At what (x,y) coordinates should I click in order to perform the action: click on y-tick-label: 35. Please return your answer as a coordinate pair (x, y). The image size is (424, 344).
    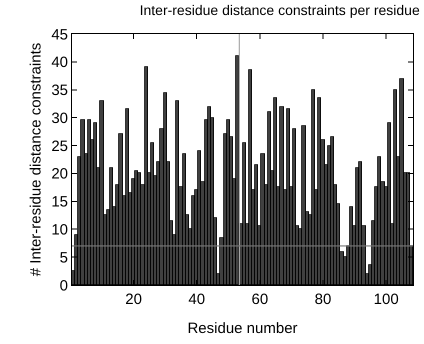
    Looking at the image, I should click on (59, 91).